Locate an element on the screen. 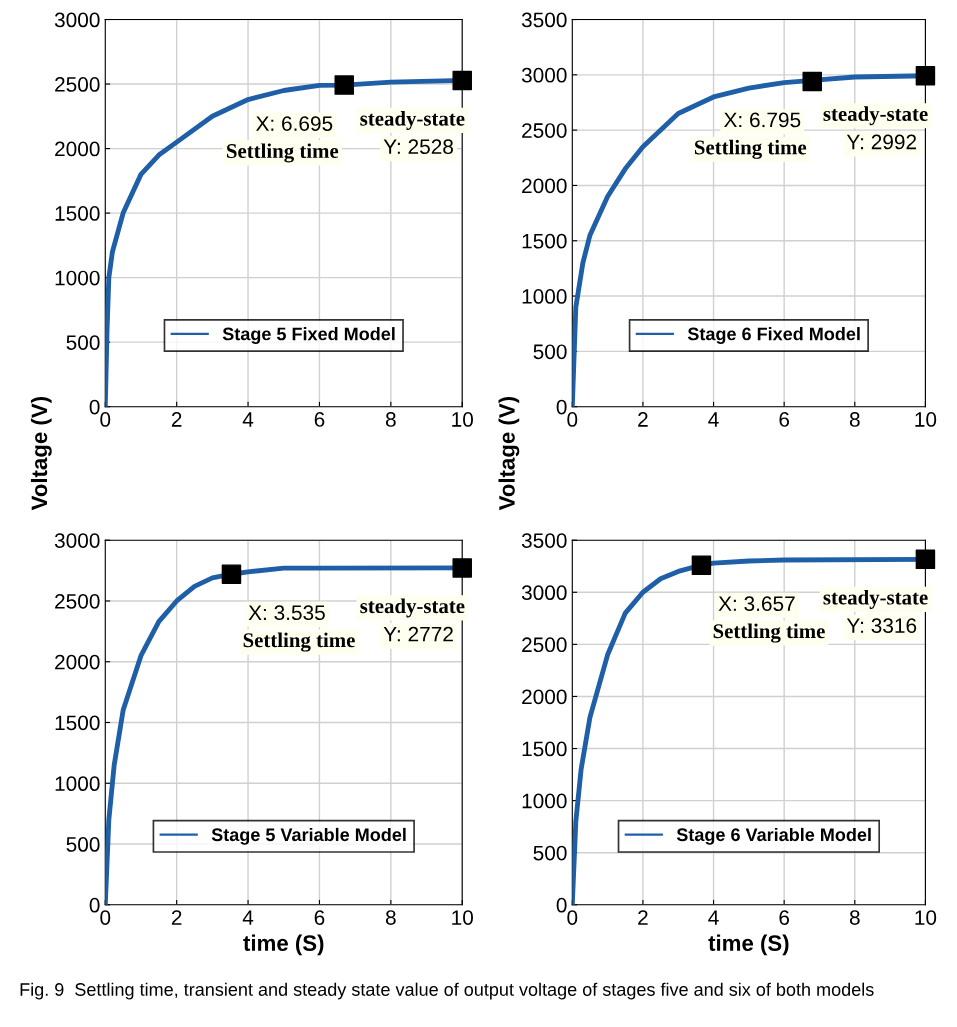 The height and width of the screenshot is (1027, 957). annotation: Y: 2772 is located at coordinates (418, 634).